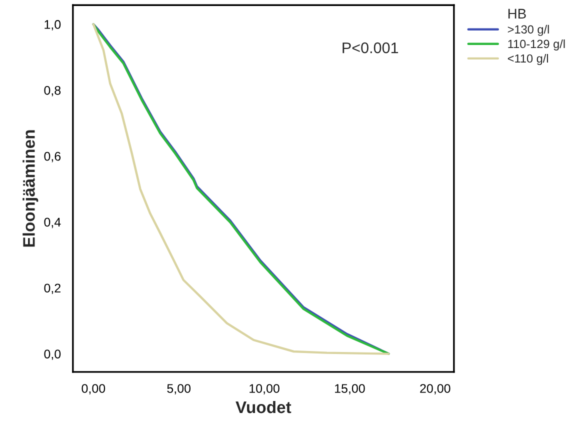 This screenshot has width=588, height=428. Describe the element at coordinates (52, 355) in the screenshot. I see `y-tick-label: 0,0` at that location.